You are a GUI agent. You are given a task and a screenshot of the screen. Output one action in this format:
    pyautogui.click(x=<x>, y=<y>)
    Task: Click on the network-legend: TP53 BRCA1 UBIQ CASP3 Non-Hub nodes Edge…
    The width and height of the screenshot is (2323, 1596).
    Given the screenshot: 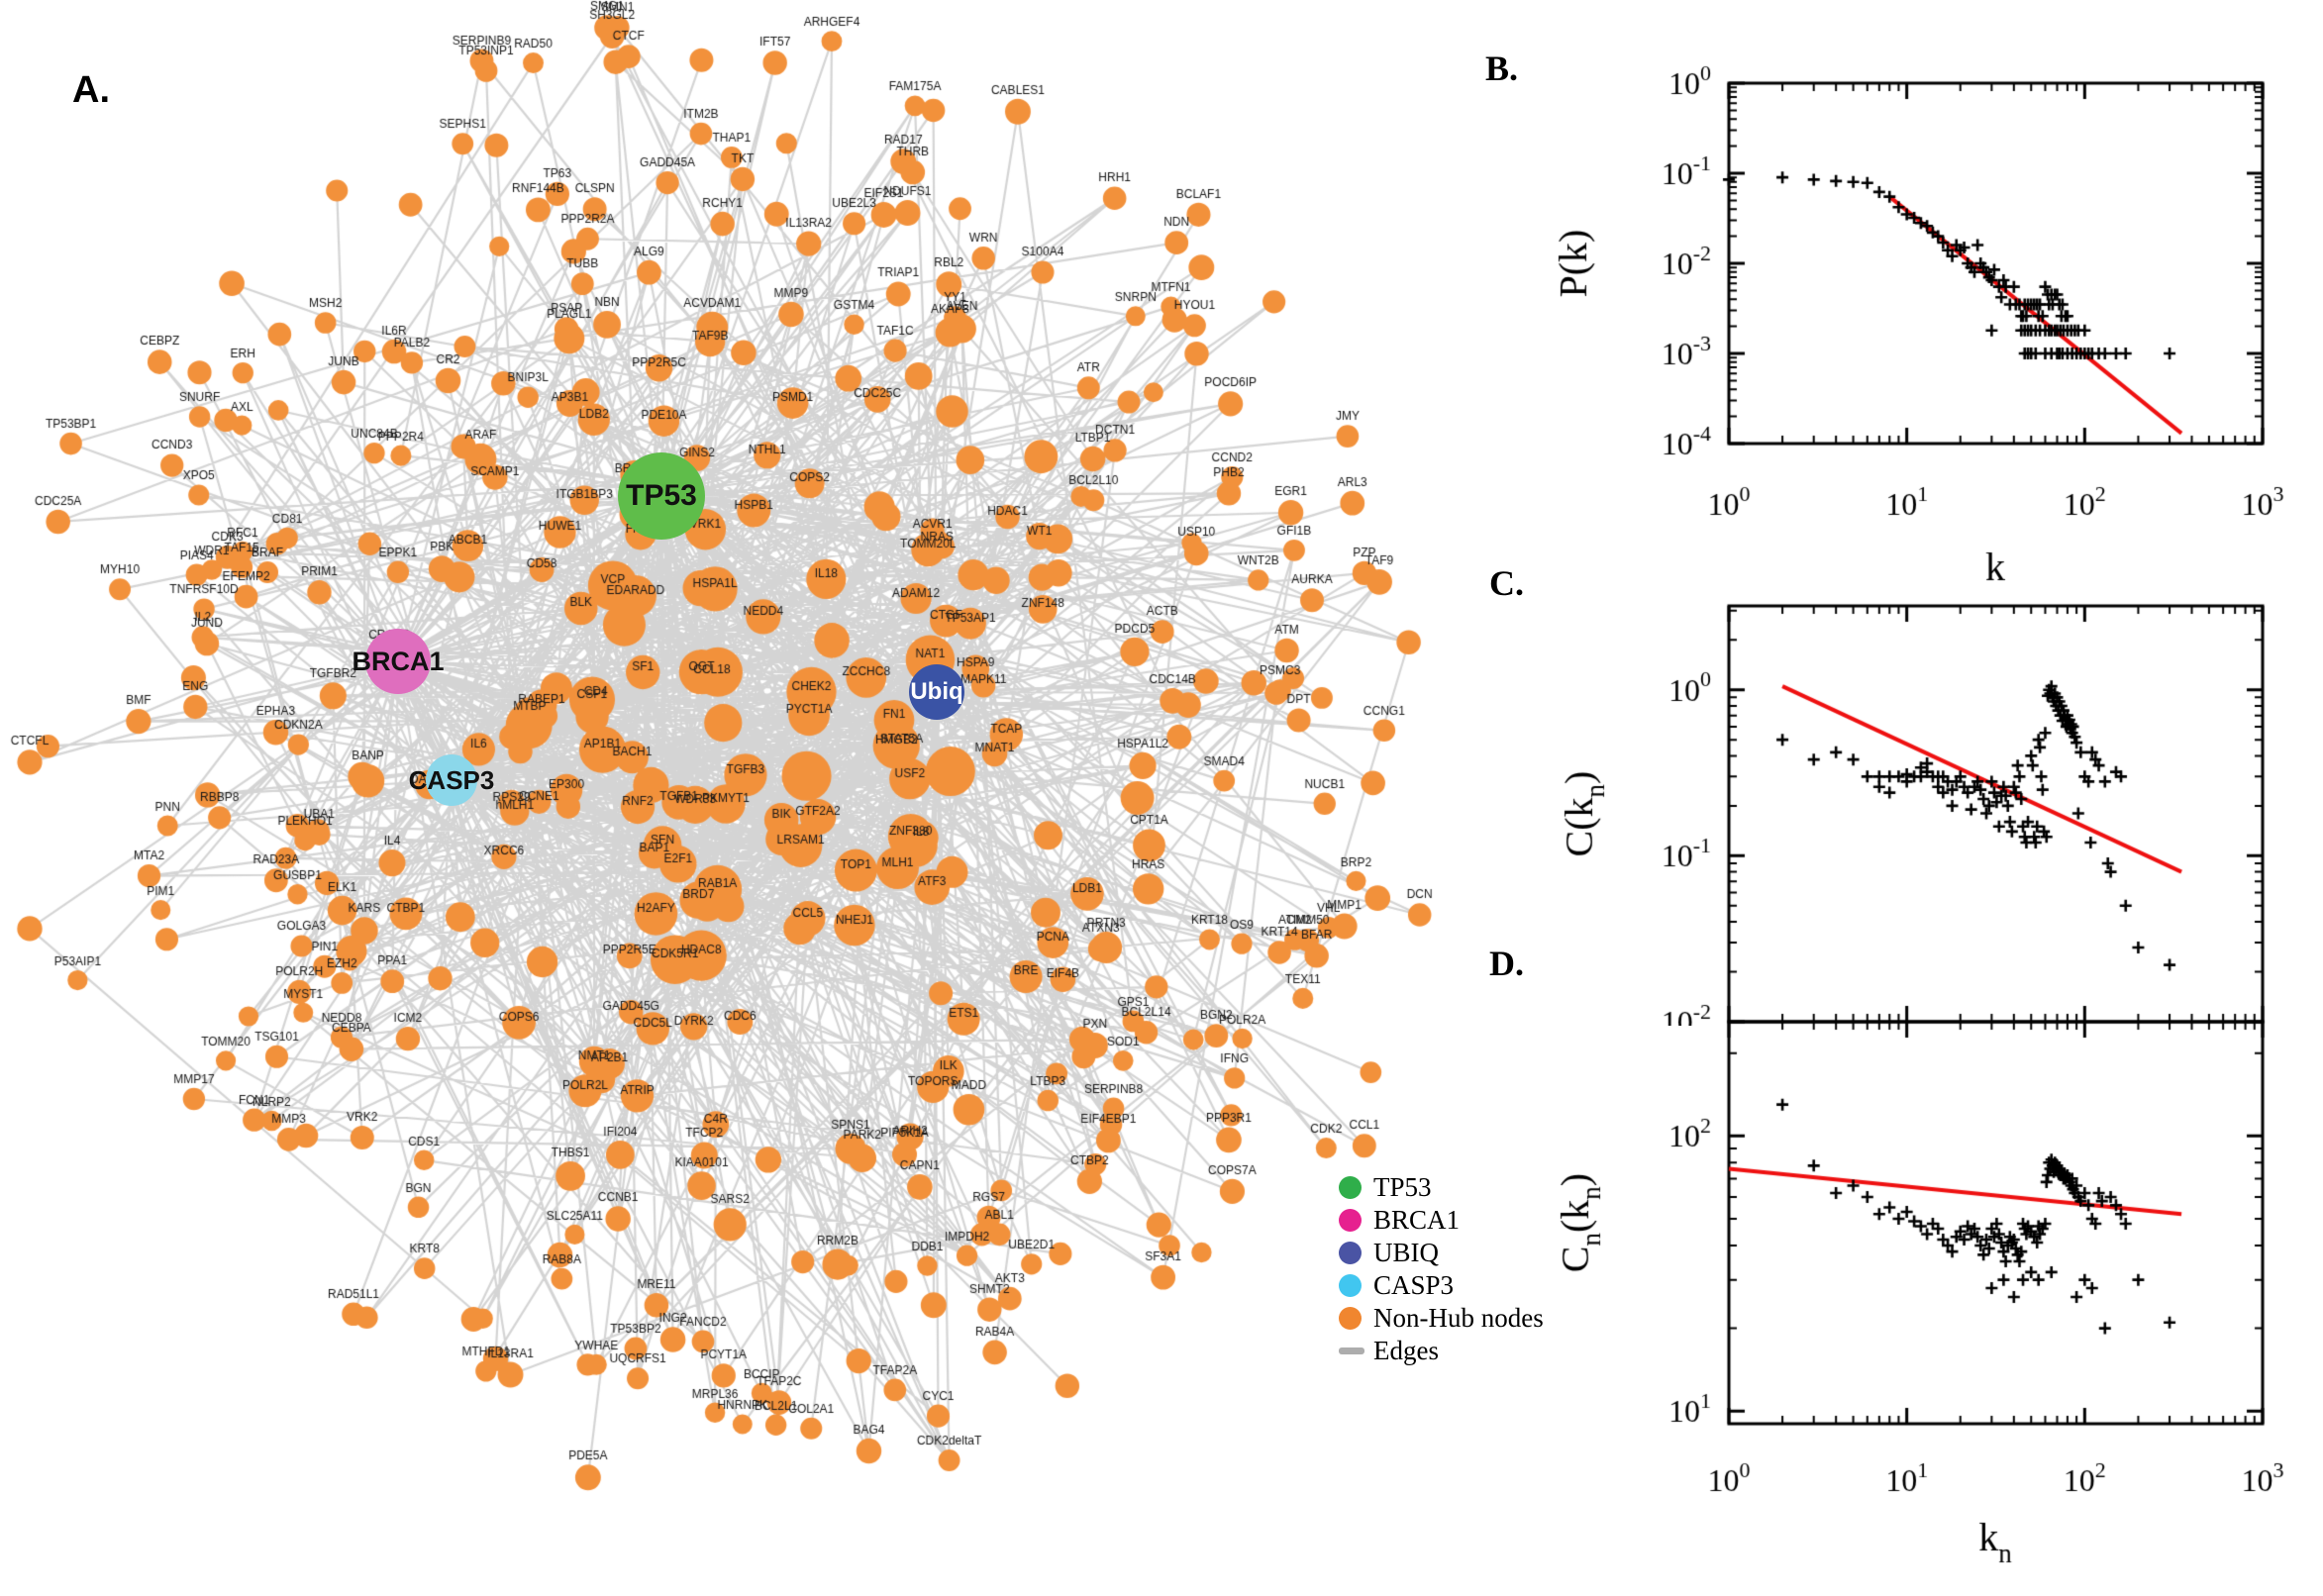 What is the action you would take?
    pyautogui.click(x=1441, y=1269)
    